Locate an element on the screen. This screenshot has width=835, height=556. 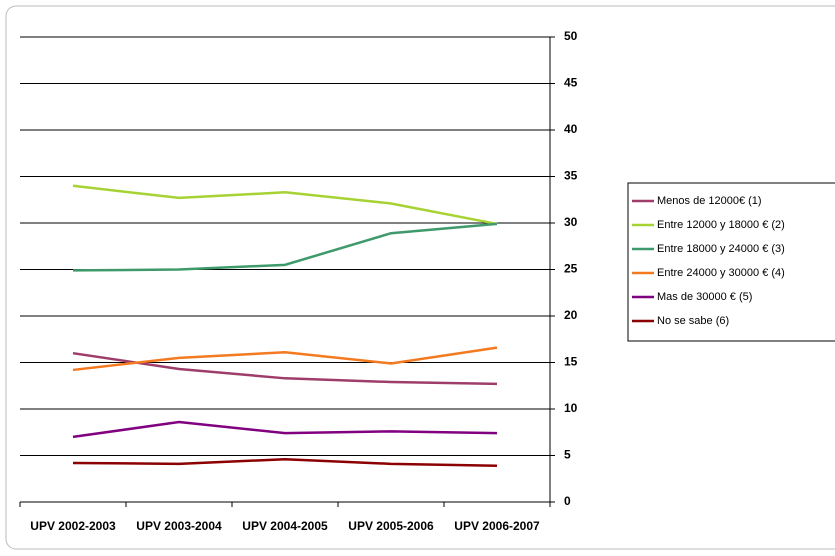
x-tick-label: UPV 2006-2007 is located at coordinates (497, 526).